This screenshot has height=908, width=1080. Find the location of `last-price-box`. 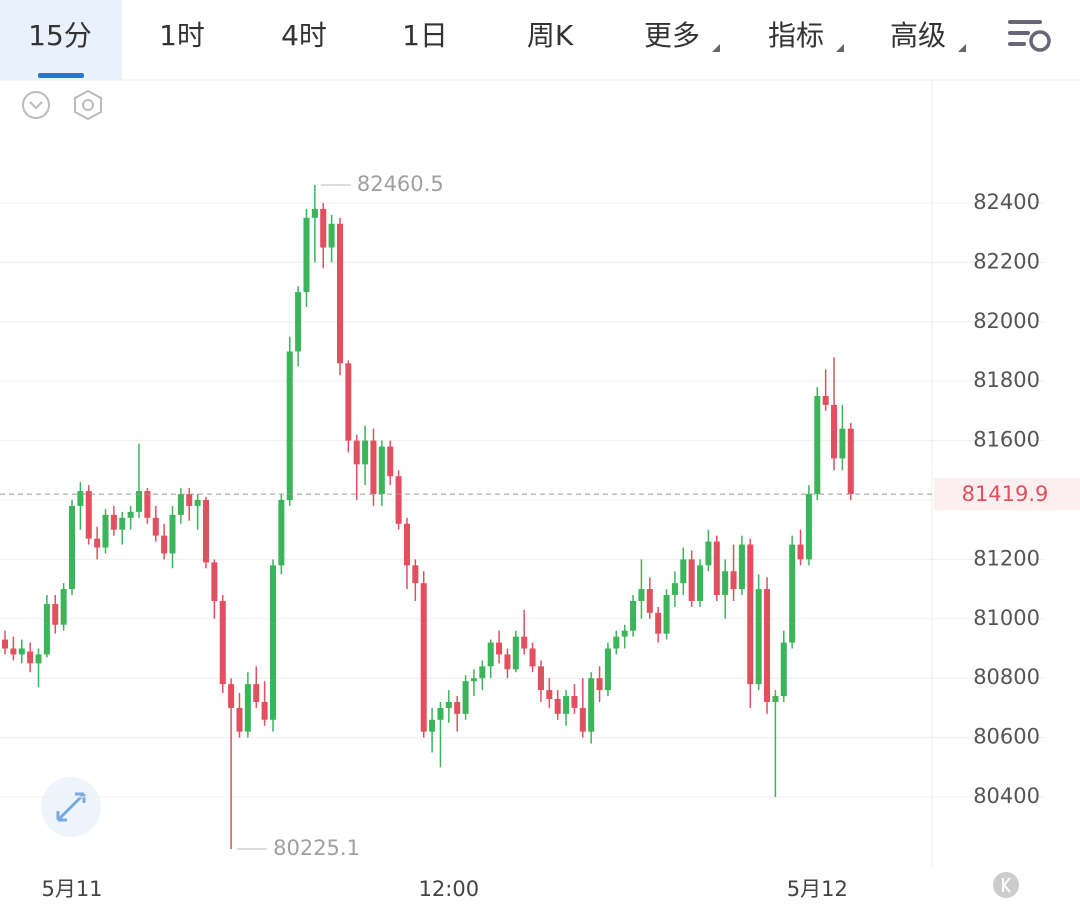

last-price-box is located at coordinates (1007, 494).